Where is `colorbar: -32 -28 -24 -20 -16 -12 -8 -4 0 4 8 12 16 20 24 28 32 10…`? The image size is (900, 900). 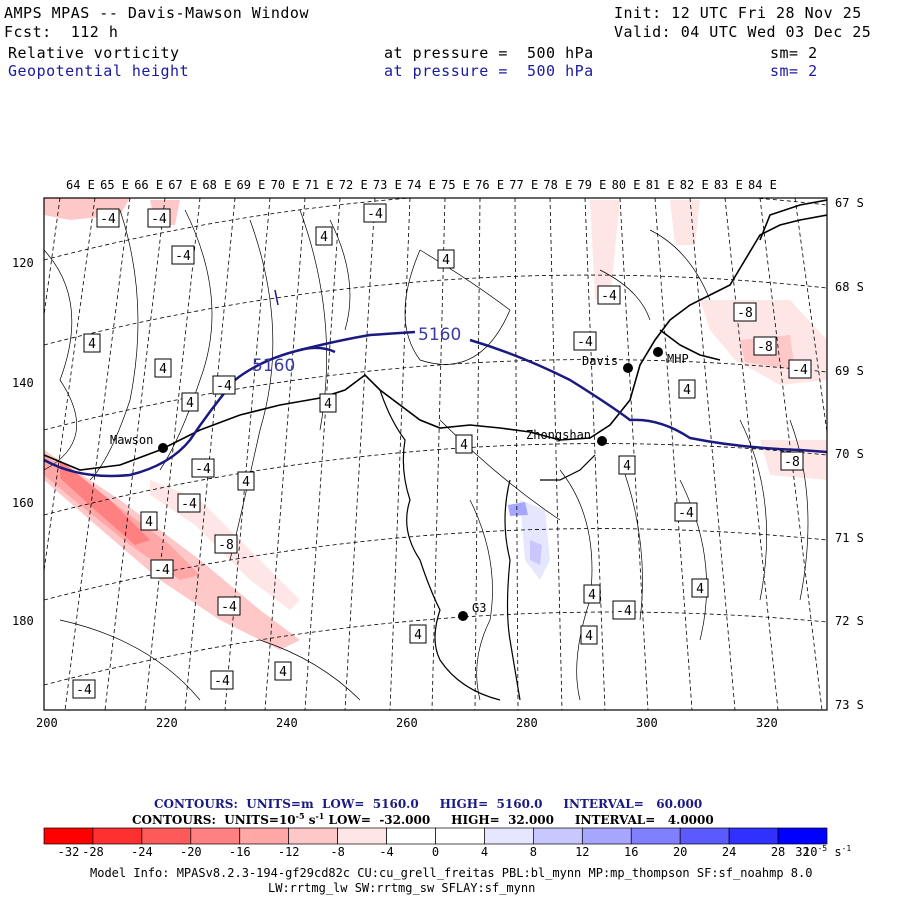
colorbar: -32 -28 -24 -20 -16 -12 -8 -4 0 4 8 12 16 20 24 28 32 10… is located at coordinates (447, 843).